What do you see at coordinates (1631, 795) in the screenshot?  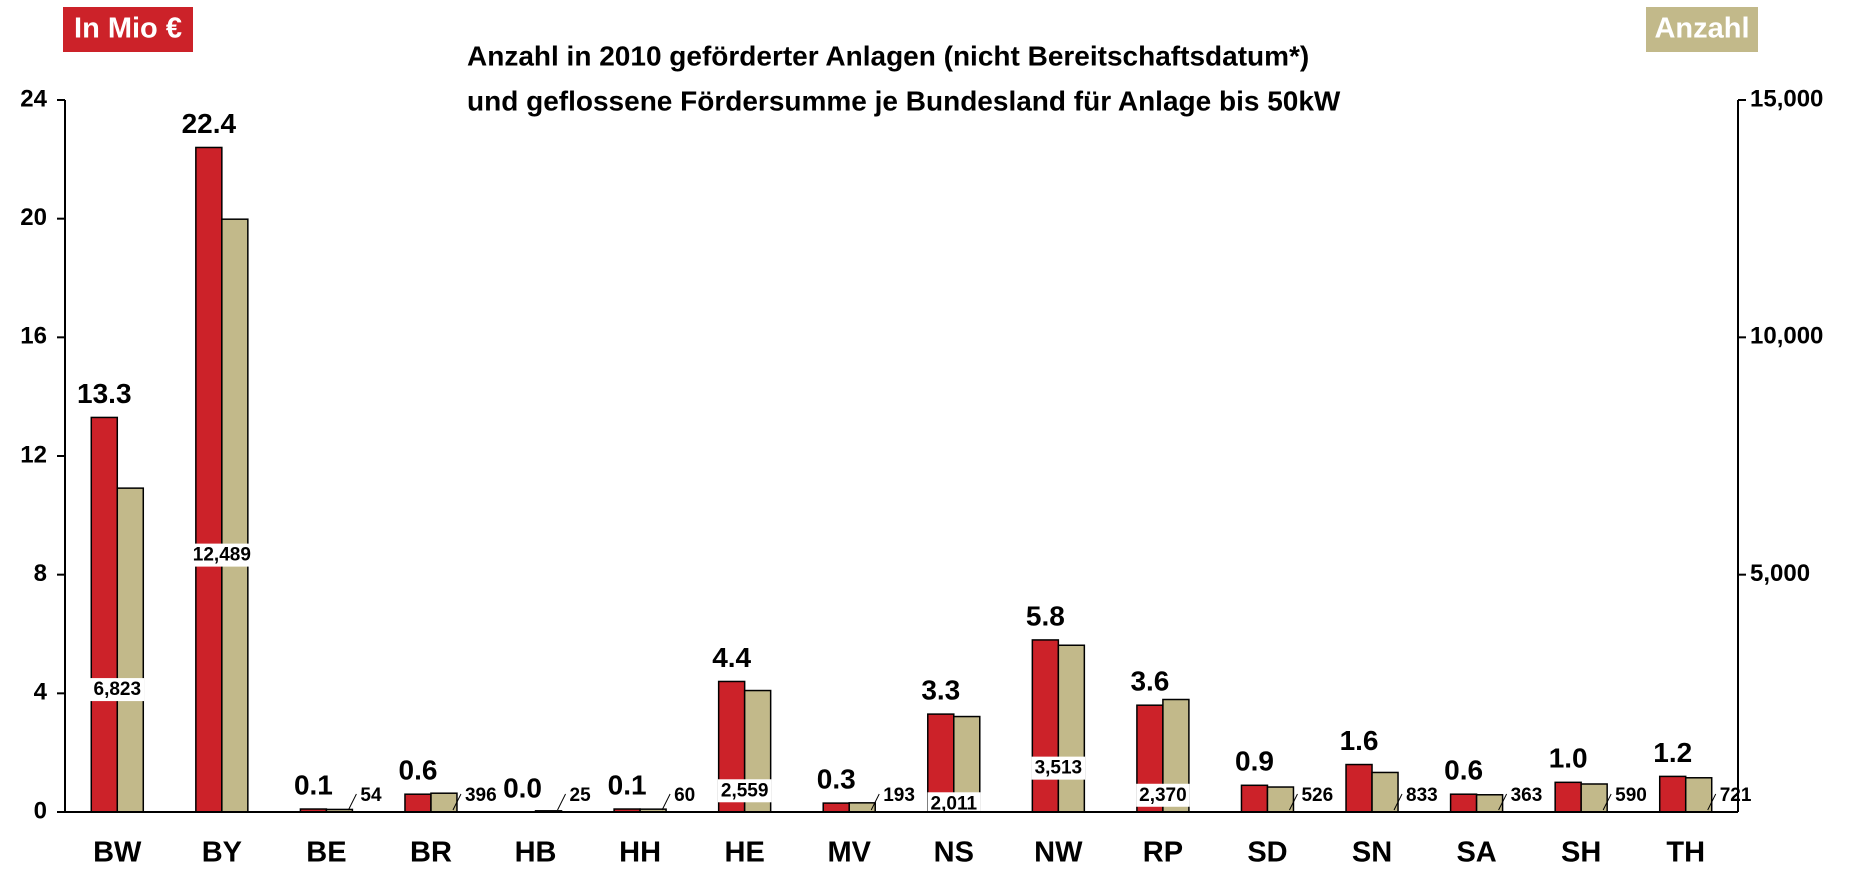 I see `data-label: 590` at bounding box center [1631, 795].